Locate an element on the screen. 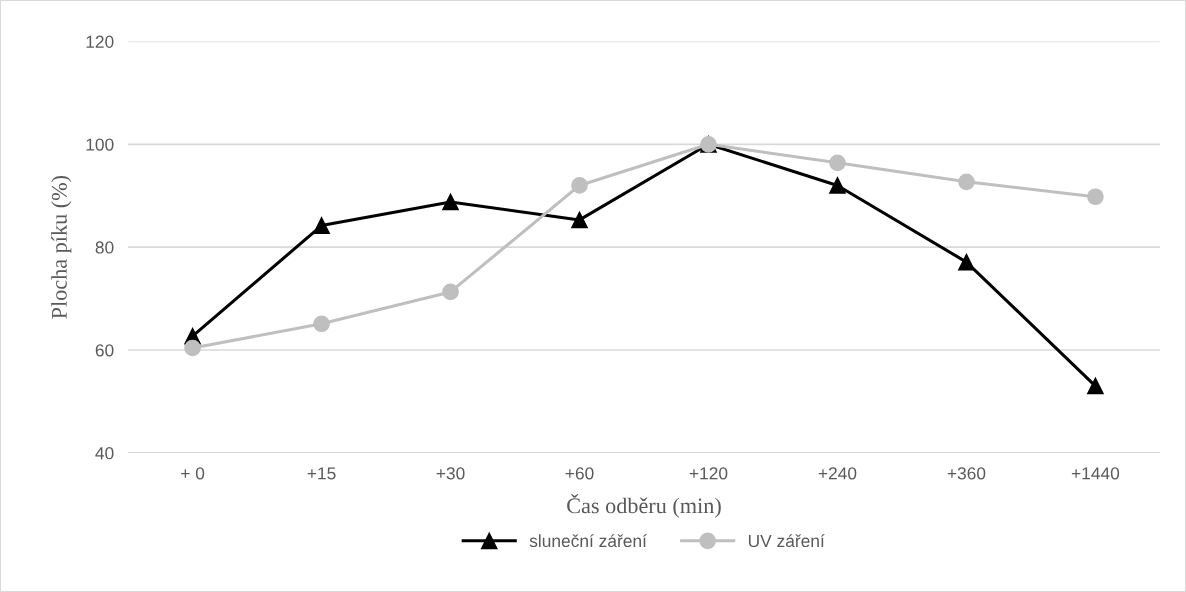  legend-label: sluneční záření is located at coordinates (588, 541).